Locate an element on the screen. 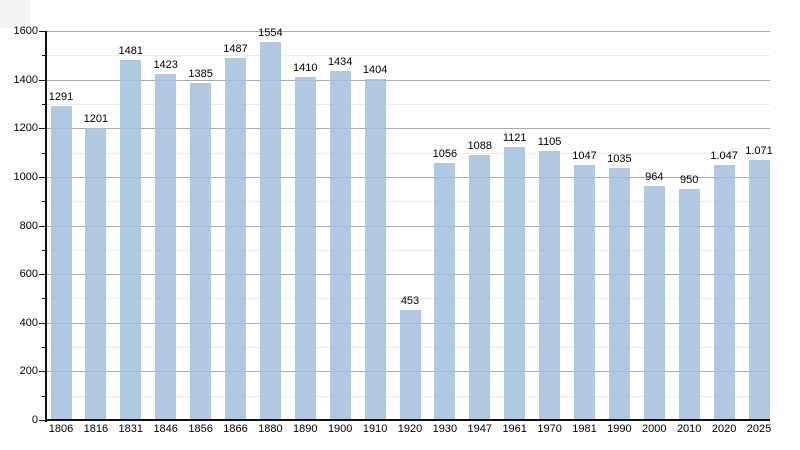 The width and height of the screenshot is (800, 450). bar-value-label: 1423 is located at coordinates (165, 65).